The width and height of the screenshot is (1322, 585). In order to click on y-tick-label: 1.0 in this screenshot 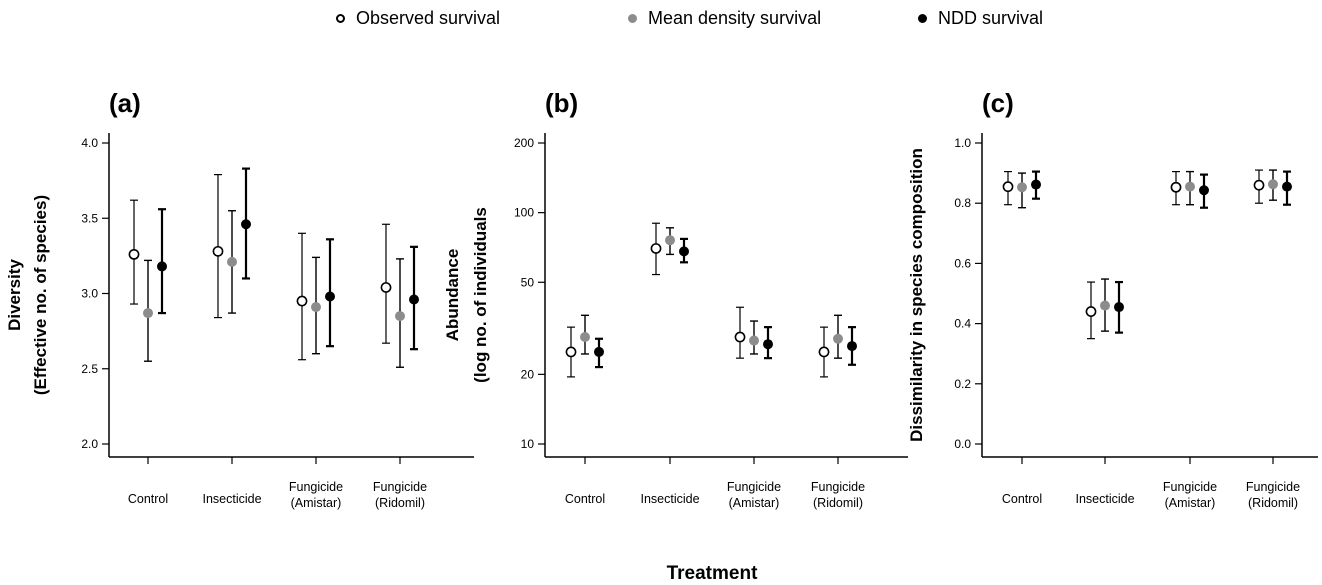, I will do `click(962, 143)`.